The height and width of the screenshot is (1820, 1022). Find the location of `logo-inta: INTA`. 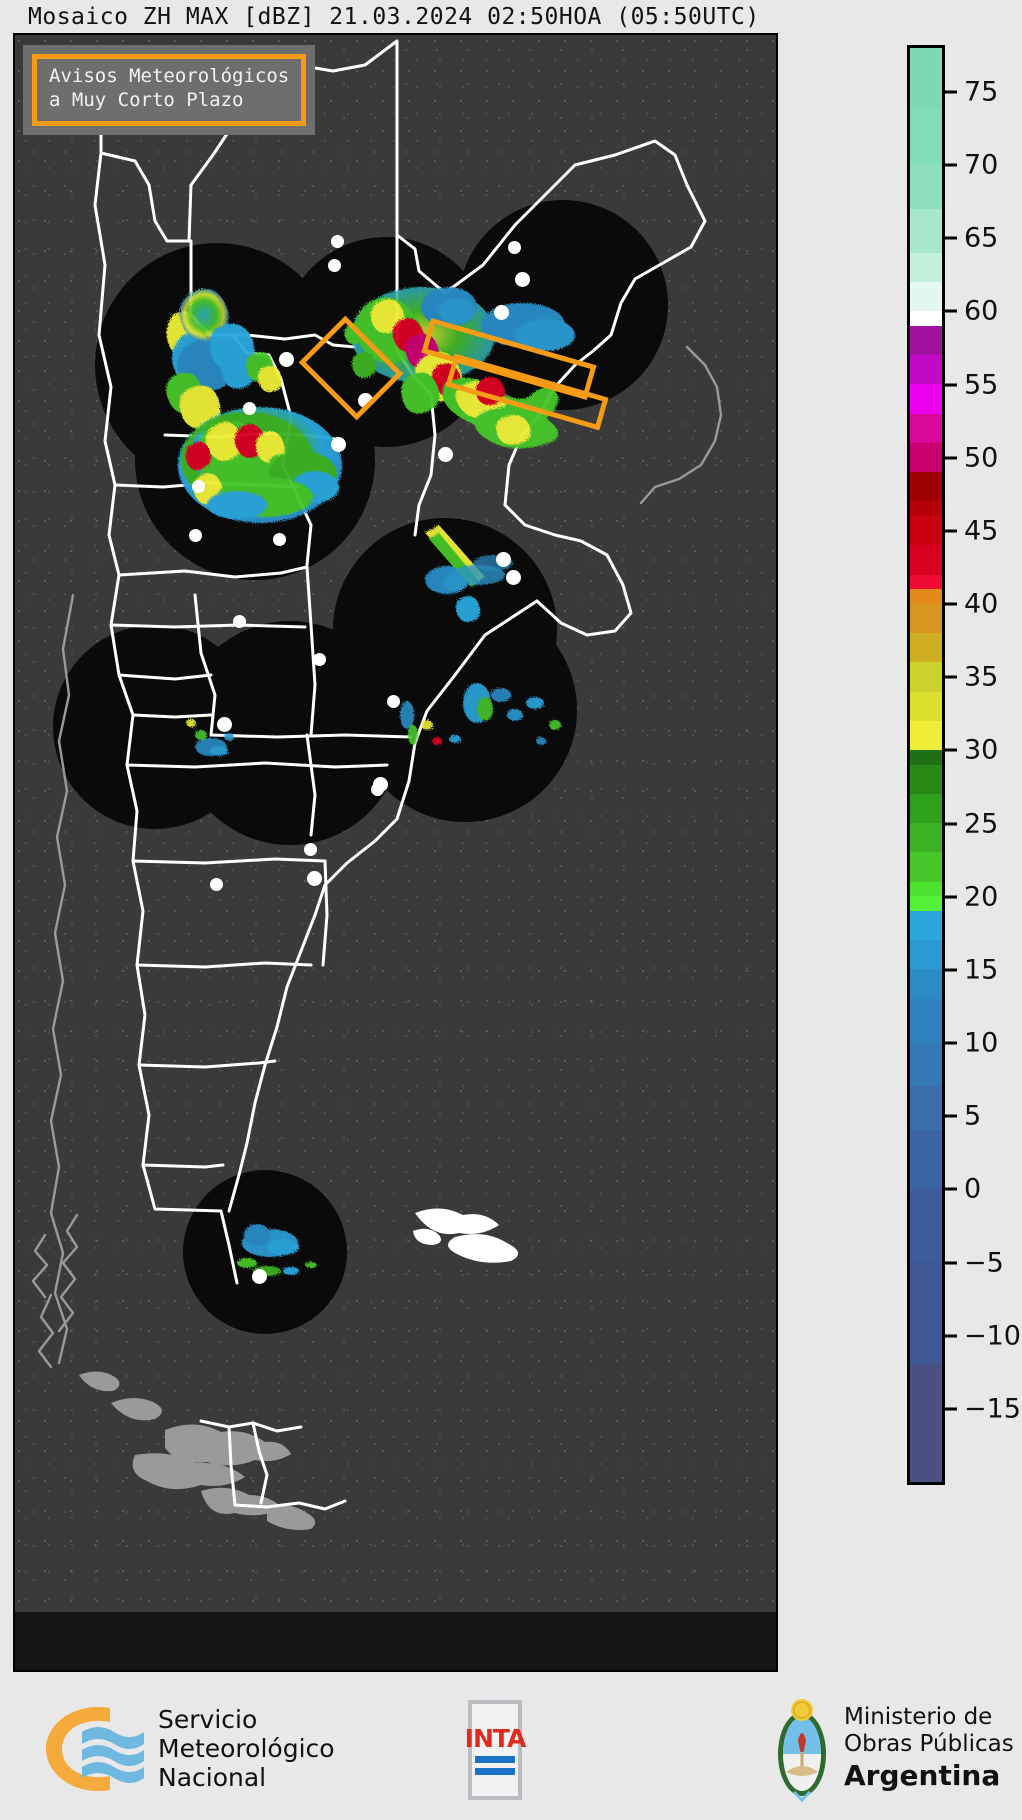

logo-inta: INTA is located at coordinates (495, 1750).